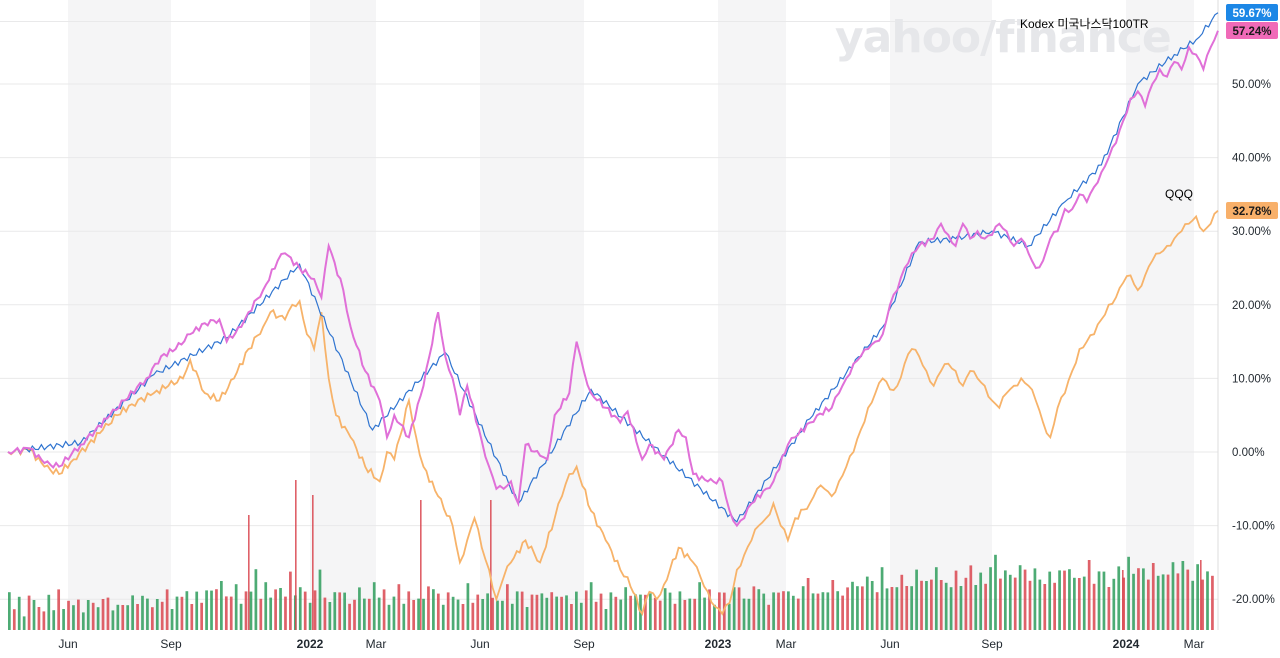  I want to click on y-tick-label: -20.00%, so click(1253, 600).